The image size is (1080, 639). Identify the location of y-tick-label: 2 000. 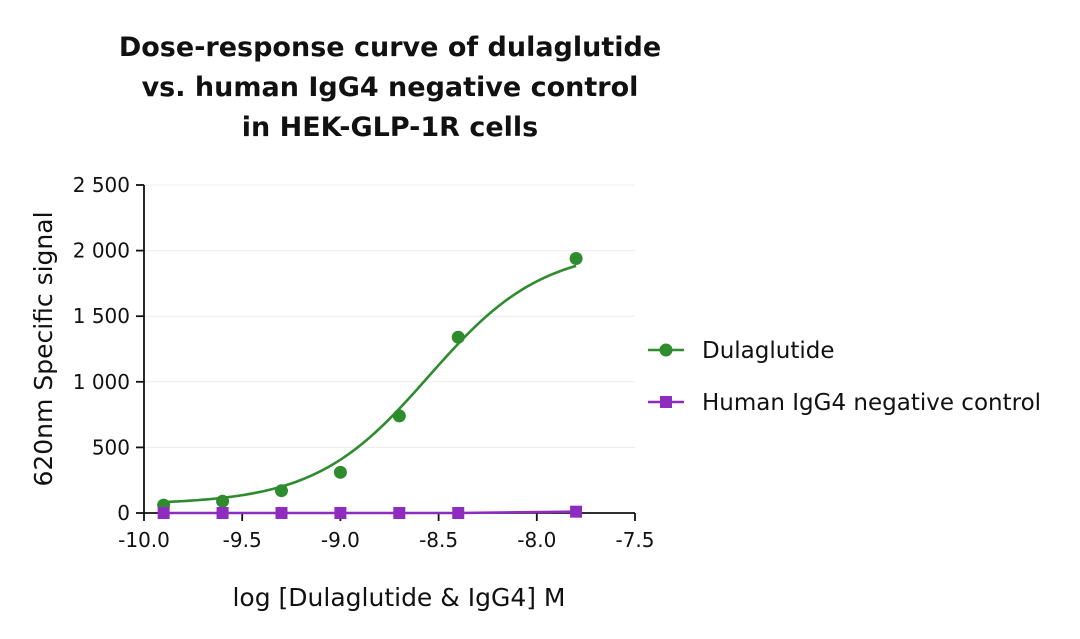
(101, 251).